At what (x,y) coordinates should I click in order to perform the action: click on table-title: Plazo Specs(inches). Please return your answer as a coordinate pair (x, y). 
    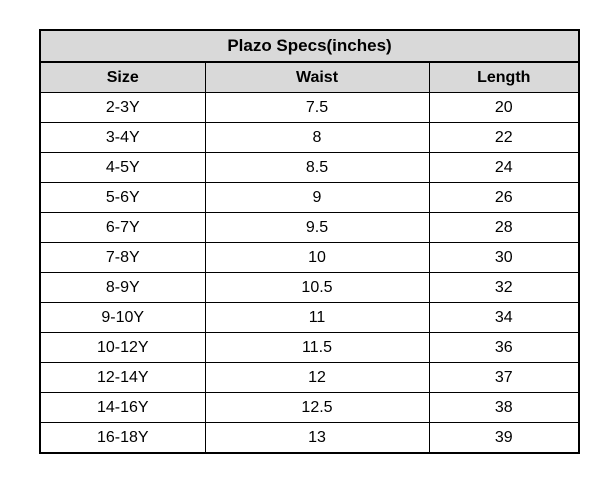
    Looking at the image, I should click on (309, 46).